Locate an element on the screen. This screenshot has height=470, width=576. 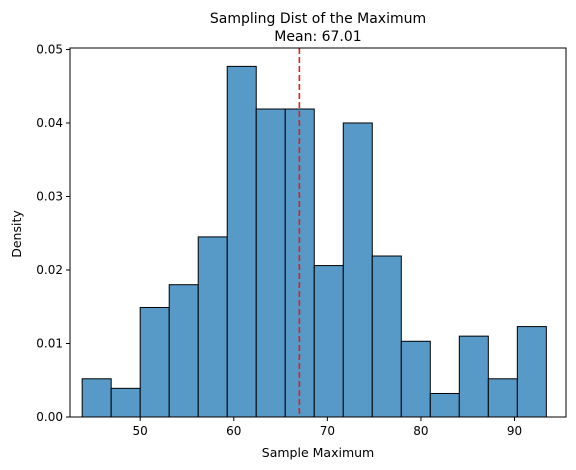
x-tick-label-4: 90 is located at coordinates (514, 431).